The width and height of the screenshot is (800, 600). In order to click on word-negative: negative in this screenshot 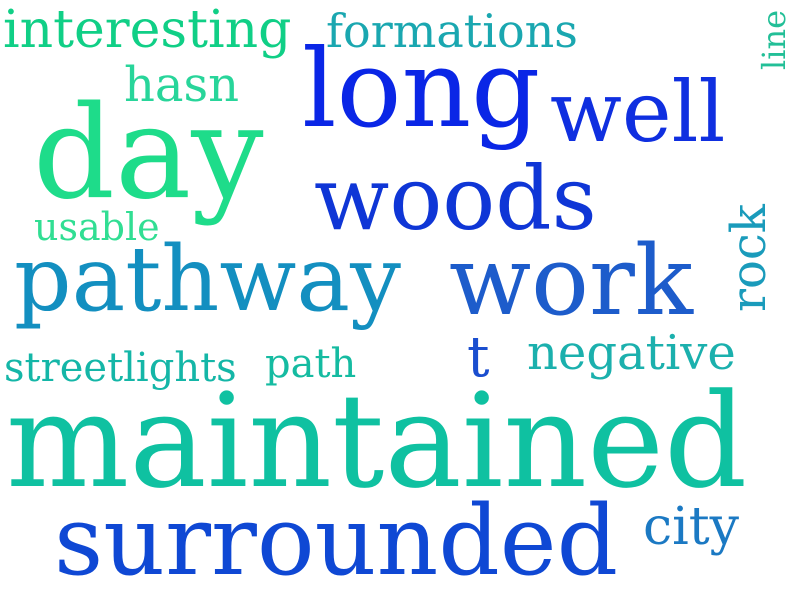, I will do `click(631, 353)`.